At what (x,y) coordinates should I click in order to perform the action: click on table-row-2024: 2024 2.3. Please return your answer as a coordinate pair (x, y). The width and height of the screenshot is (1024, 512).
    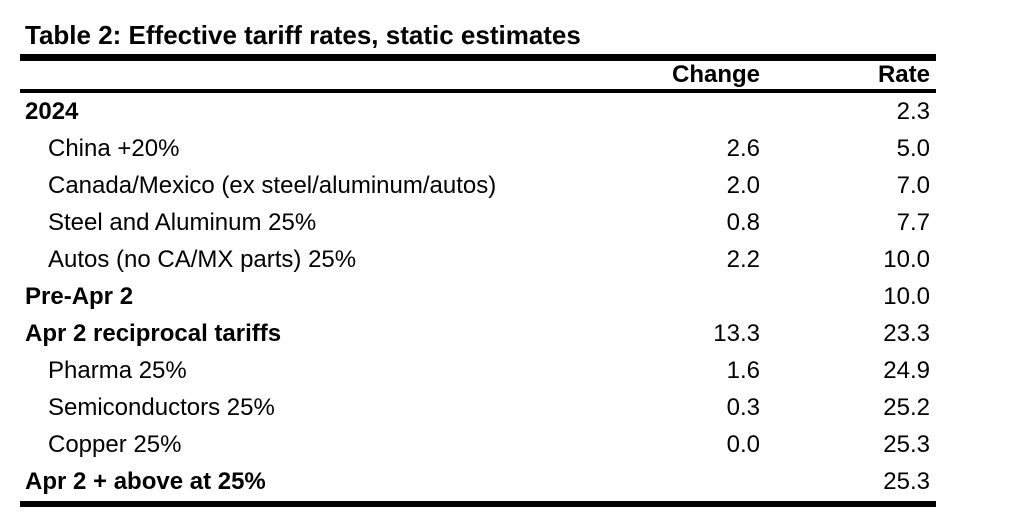
    Looking at the image, I should click on (478, 111).